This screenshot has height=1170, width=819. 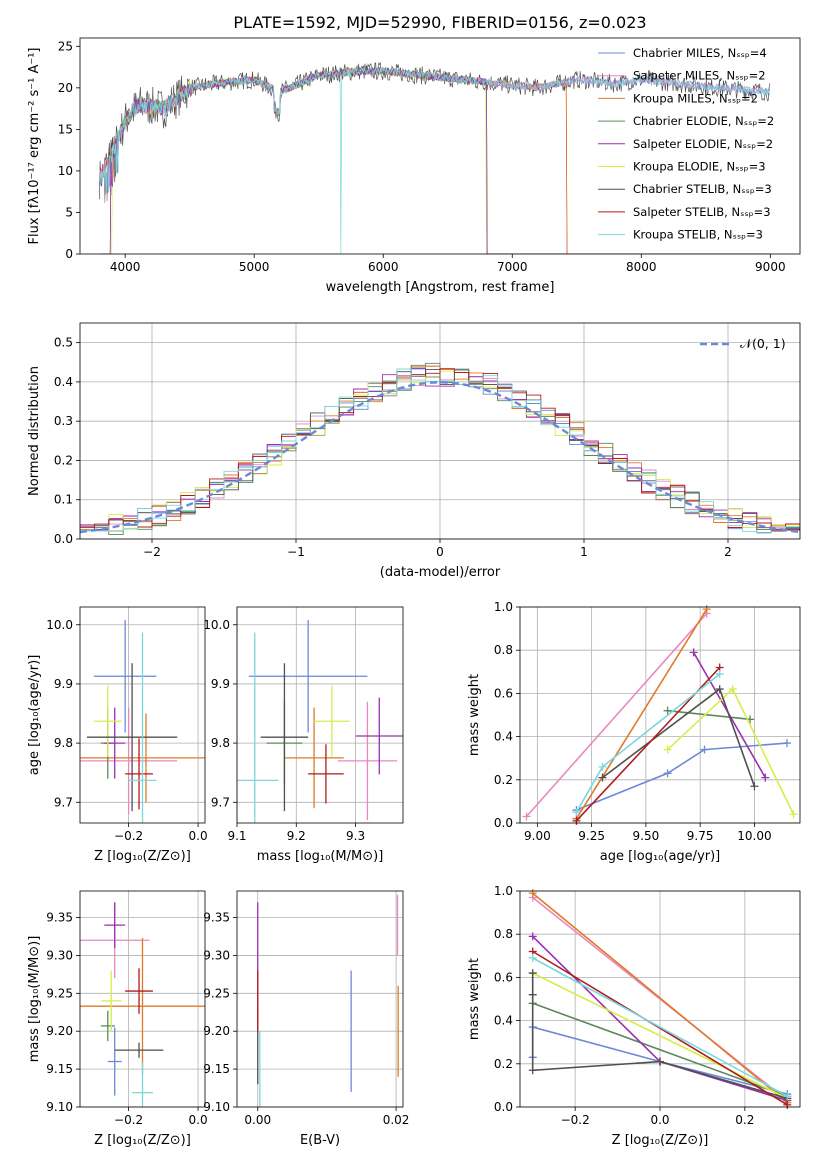 I want to click on weight-line-kroupa-miles, so click(x=660, y=998).